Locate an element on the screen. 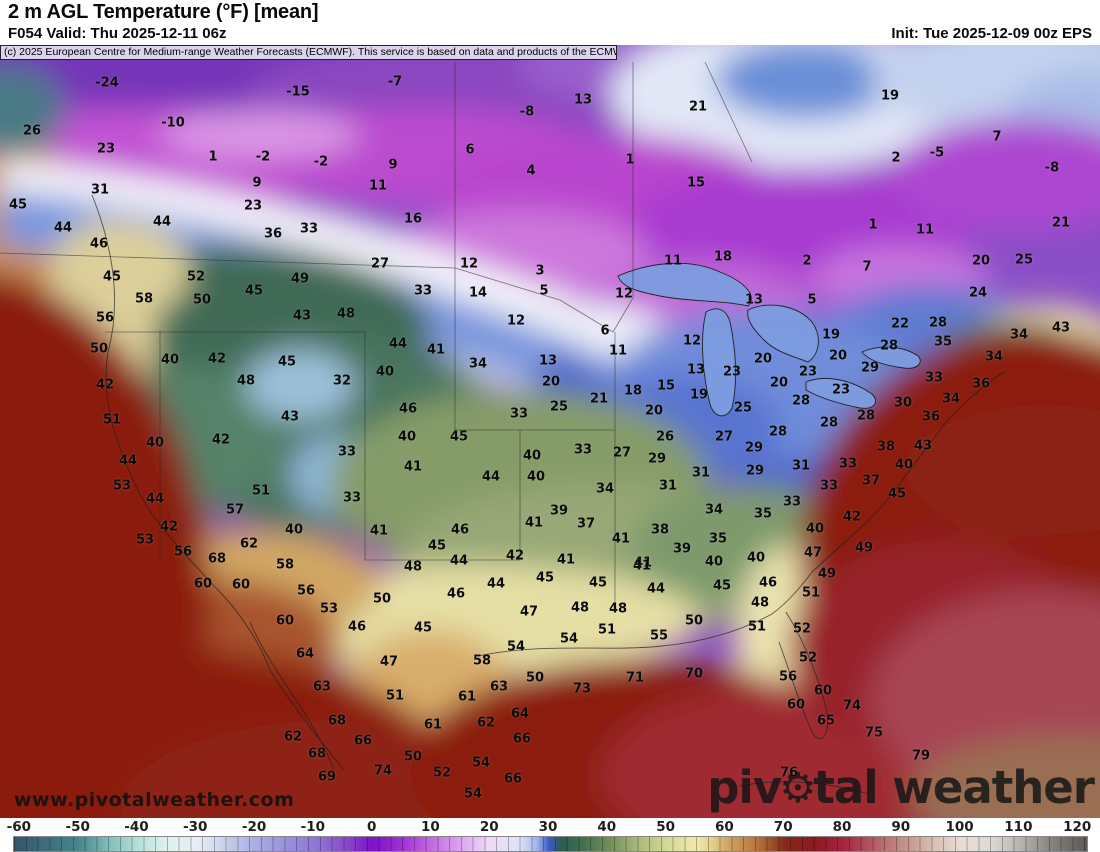 This screenshot has height=852, width=1100. colorbar-tick: 20 is located at coordinates (489, 827).